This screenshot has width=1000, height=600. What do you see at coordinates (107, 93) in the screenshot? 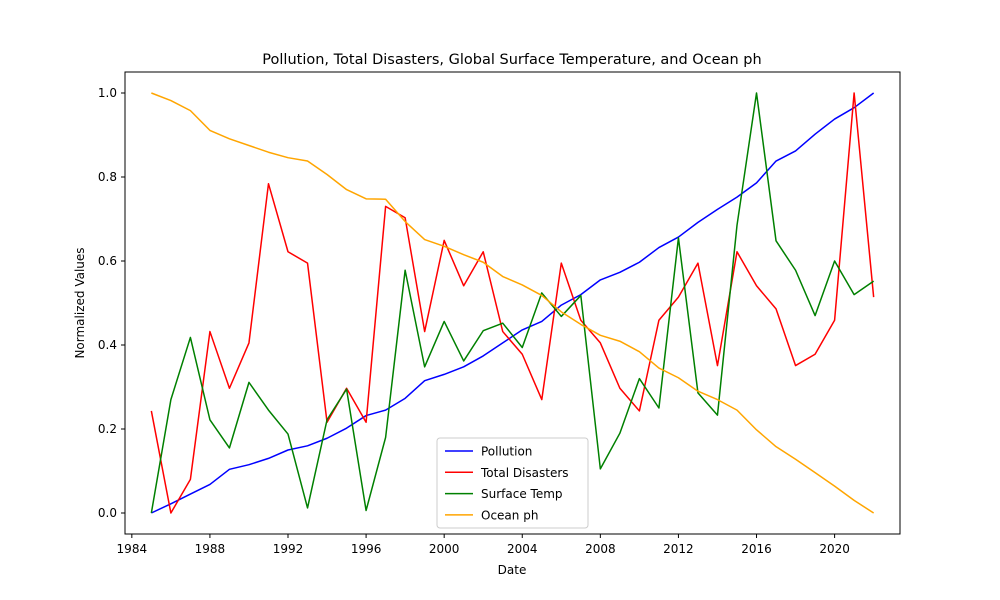
I see `y-tick-label: 1.0` at bounding box center [107, 93].